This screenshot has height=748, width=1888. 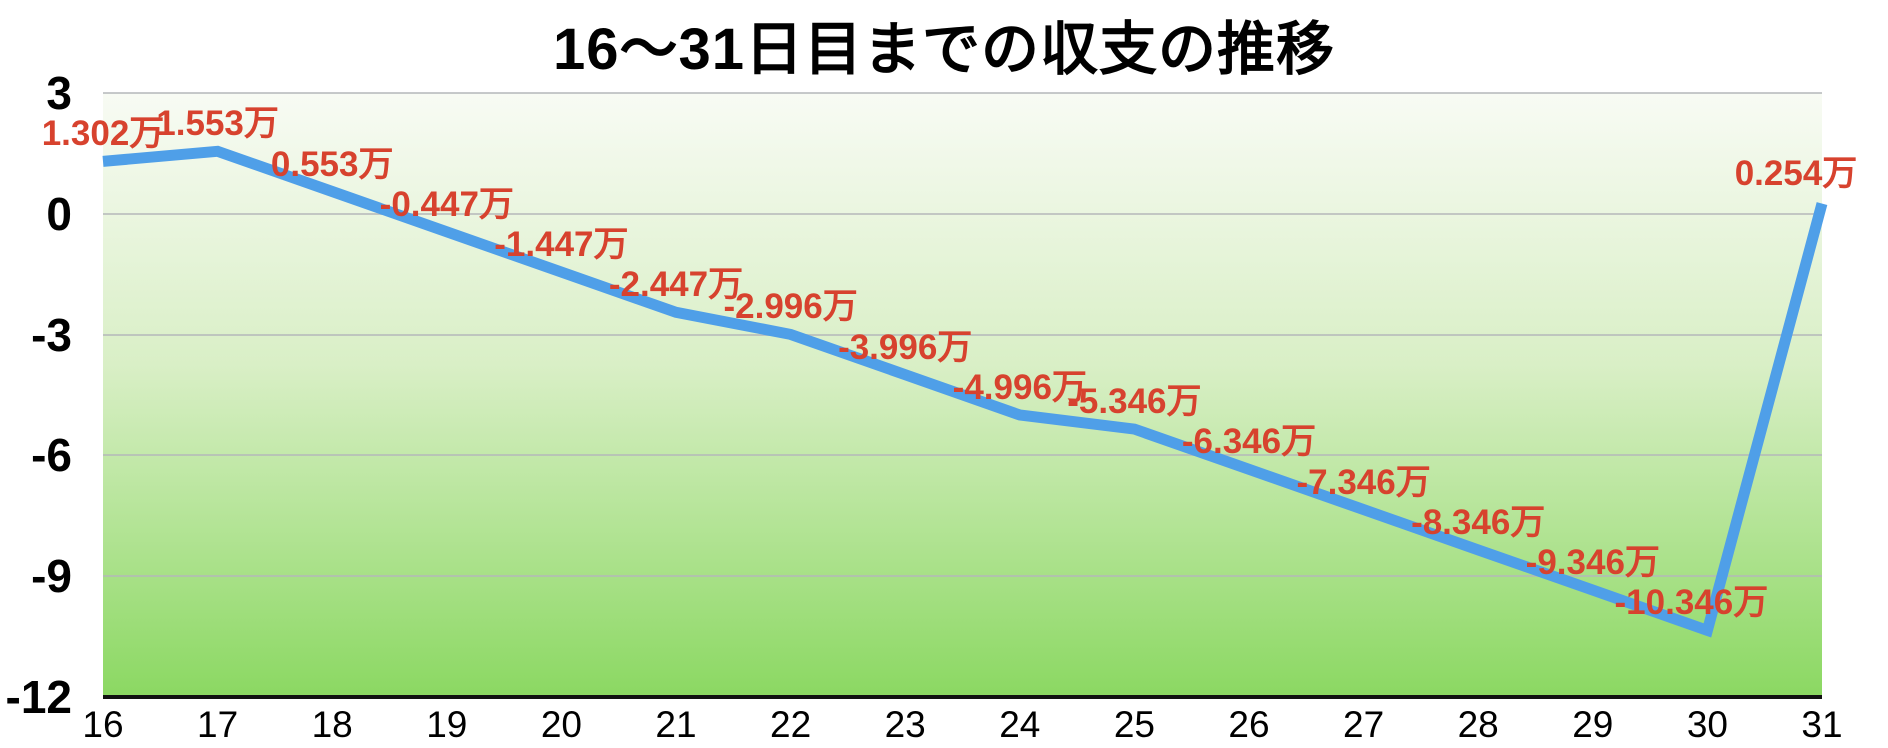 What do you see at coordinates (447, 724) in the screenshot?
I see `x-tick-label: 19` at bounding box center [447, 724].